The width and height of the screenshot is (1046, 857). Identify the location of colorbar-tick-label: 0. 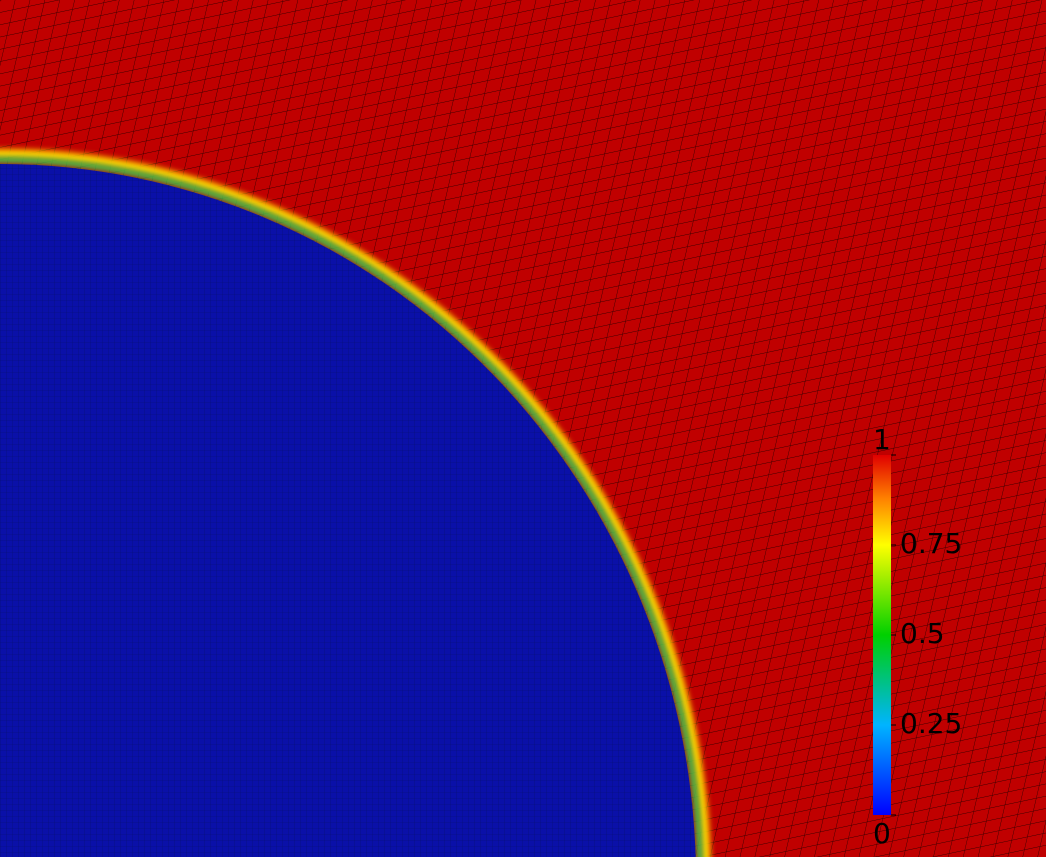
(882, 833).